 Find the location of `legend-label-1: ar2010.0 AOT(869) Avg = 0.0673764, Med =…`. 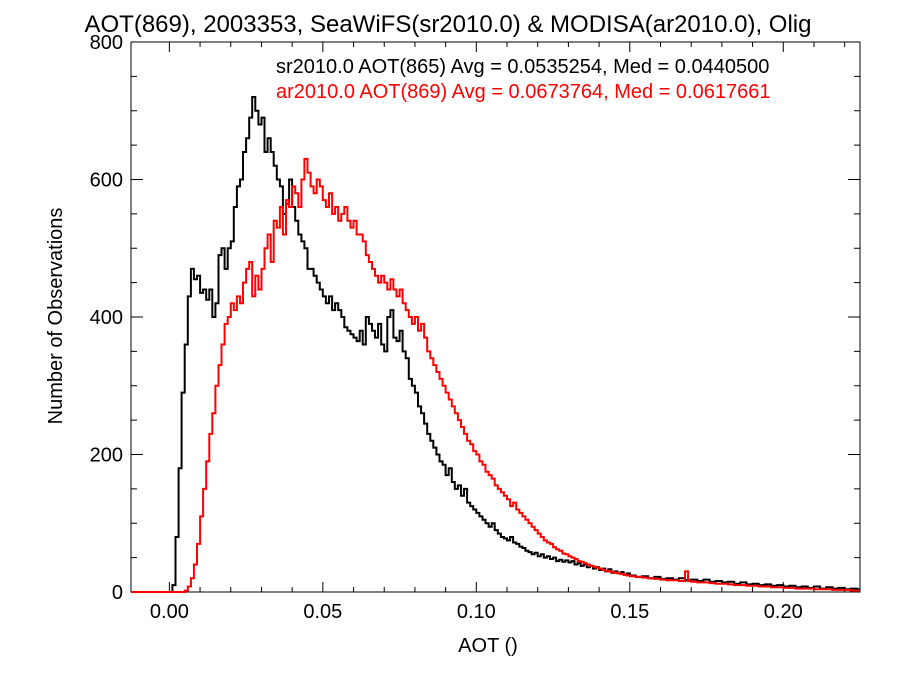

legend-label-1: ar2010.0 AOT(869) Avg = 0.0673764, Med =… is located at coordinates (523, 92).